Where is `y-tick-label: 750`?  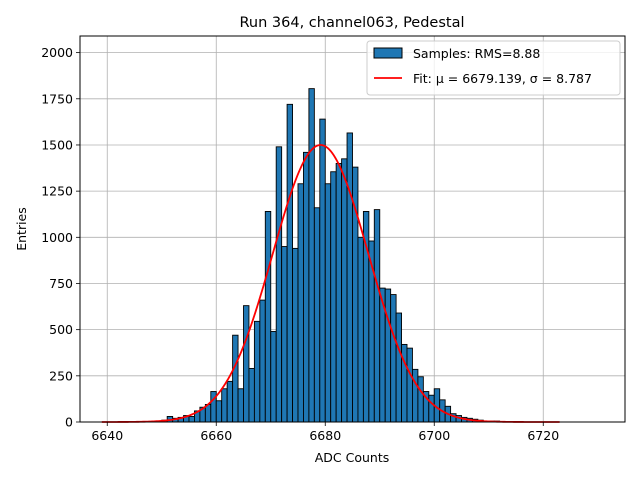 y-tick-label: 750 is located at coordinates (61, 283).